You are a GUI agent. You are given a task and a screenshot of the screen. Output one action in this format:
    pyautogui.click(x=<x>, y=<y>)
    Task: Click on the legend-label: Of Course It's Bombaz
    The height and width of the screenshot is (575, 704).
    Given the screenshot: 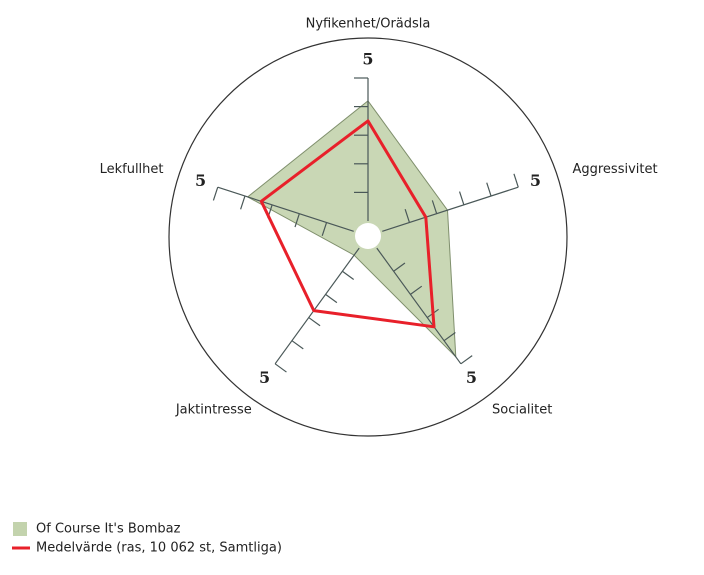 What is the action you would take?
    pyautogui.click(x=108, y=529)
    